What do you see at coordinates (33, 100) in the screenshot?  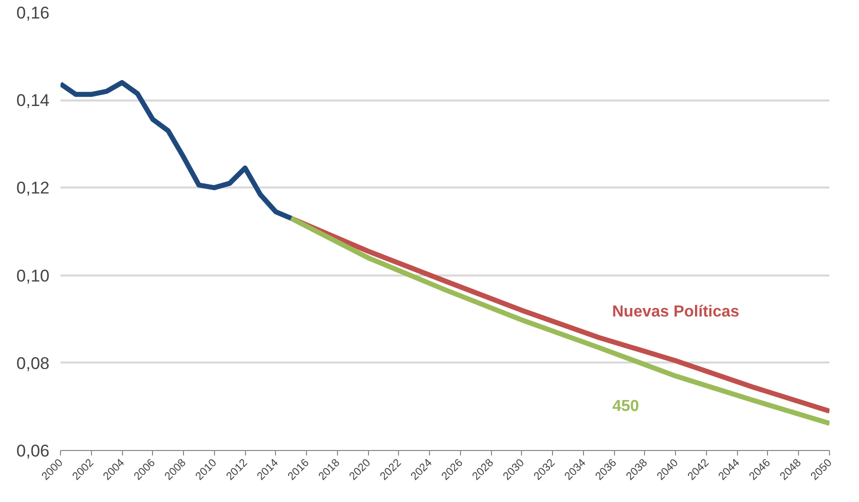 I see `y-tick-label: 0,14` at bounding box center [33, 100].